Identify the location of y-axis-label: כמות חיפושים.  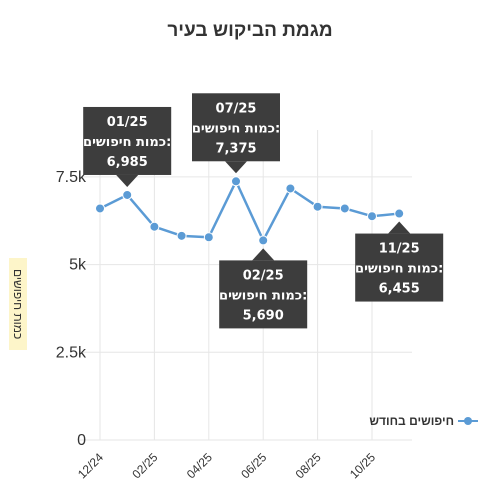
(18, 304).